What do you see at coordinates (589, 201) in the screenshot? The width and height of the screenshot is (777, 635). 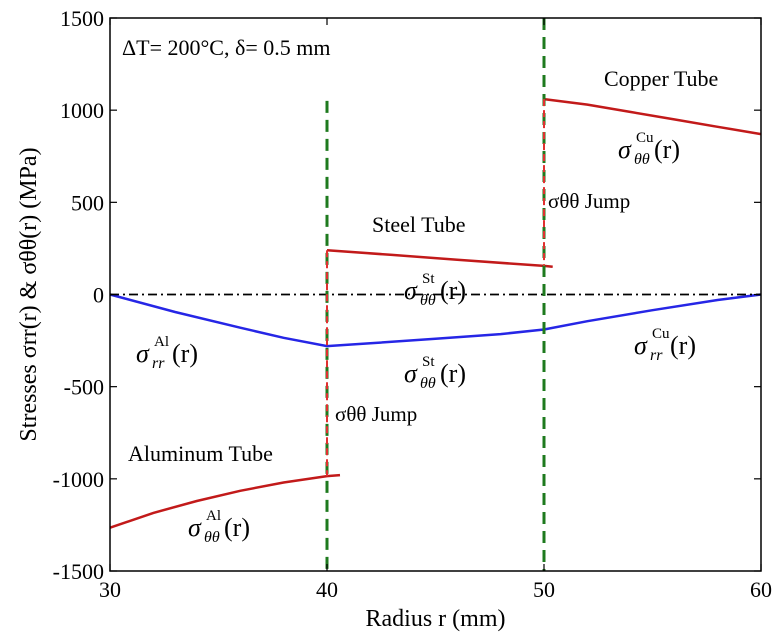 I see `jump-label-2: σθθ Jump` at bounding box center [589, 201].